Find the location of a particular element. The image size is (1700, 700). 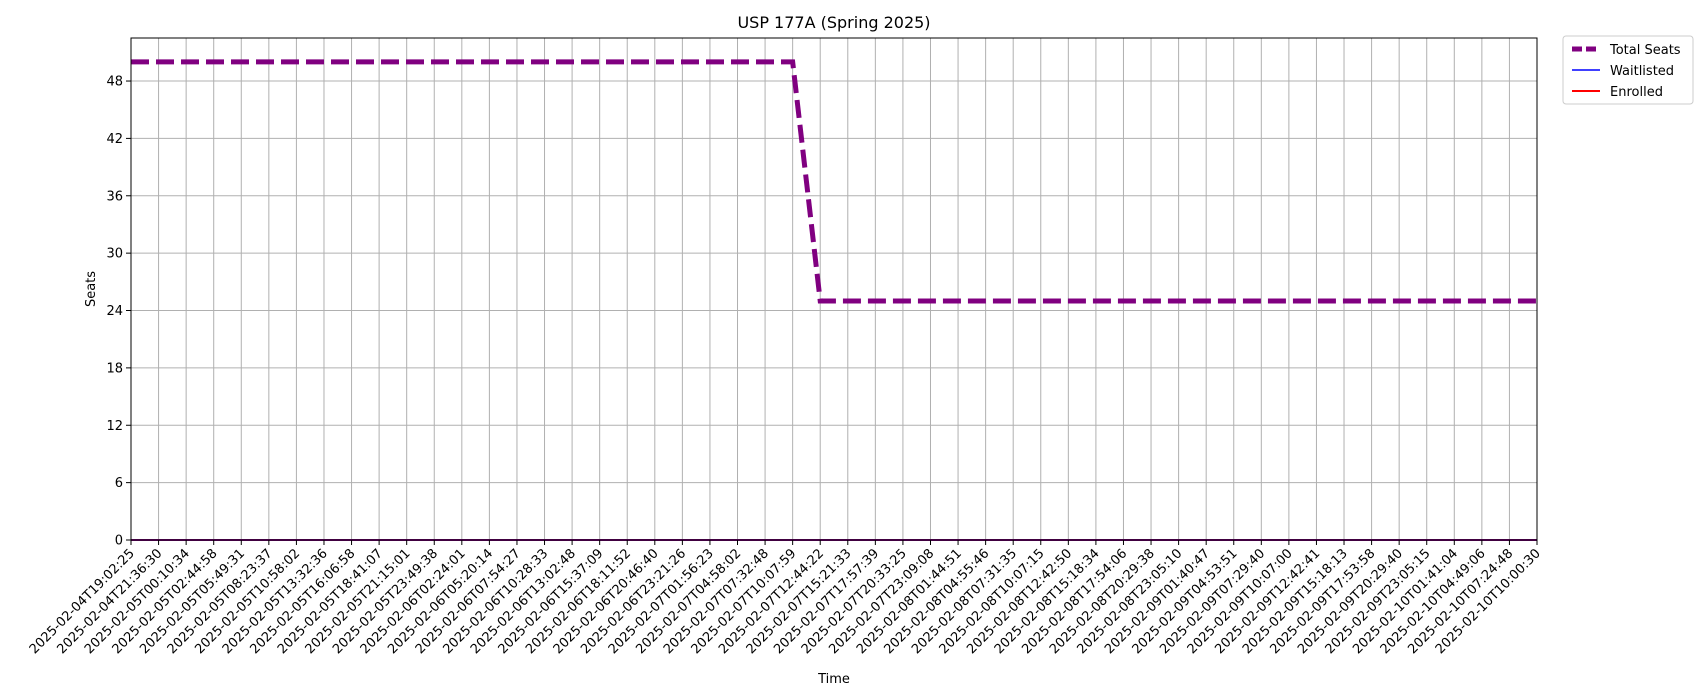

y-axis-label: Seats is located at coordinates (91, 289).